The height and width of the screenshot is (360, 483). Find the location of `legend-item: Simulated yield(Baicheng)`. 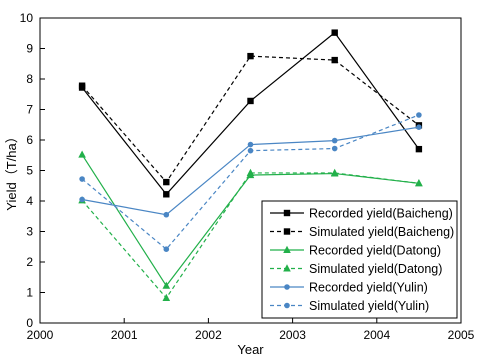

legend-item: Simulated yield(Baicheng) is located at coordinates (362, 232).